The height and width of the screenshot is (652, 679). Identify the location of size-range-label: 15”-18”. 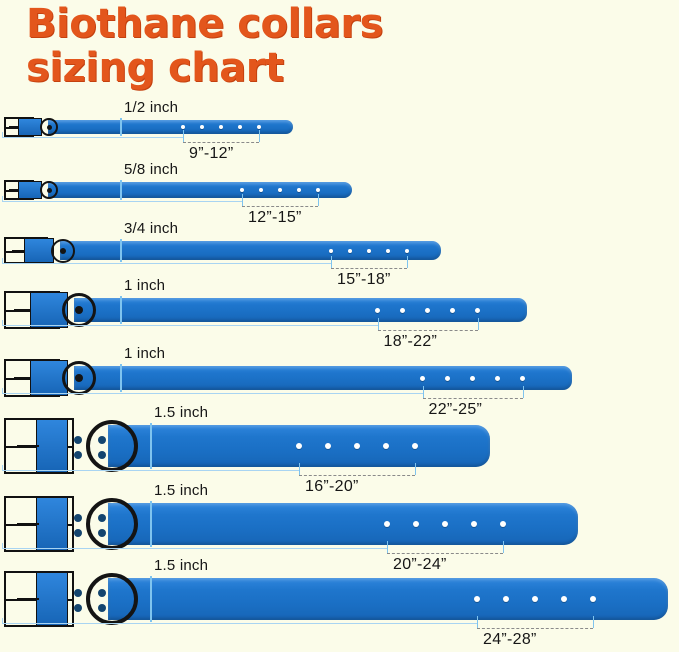
(364, 279).